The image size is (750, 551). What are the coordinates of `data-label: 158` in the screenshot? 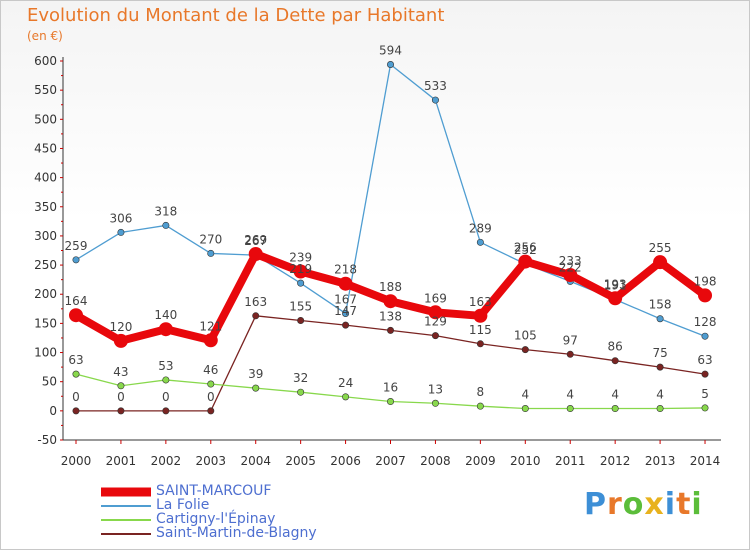 It's located at (660, 305).